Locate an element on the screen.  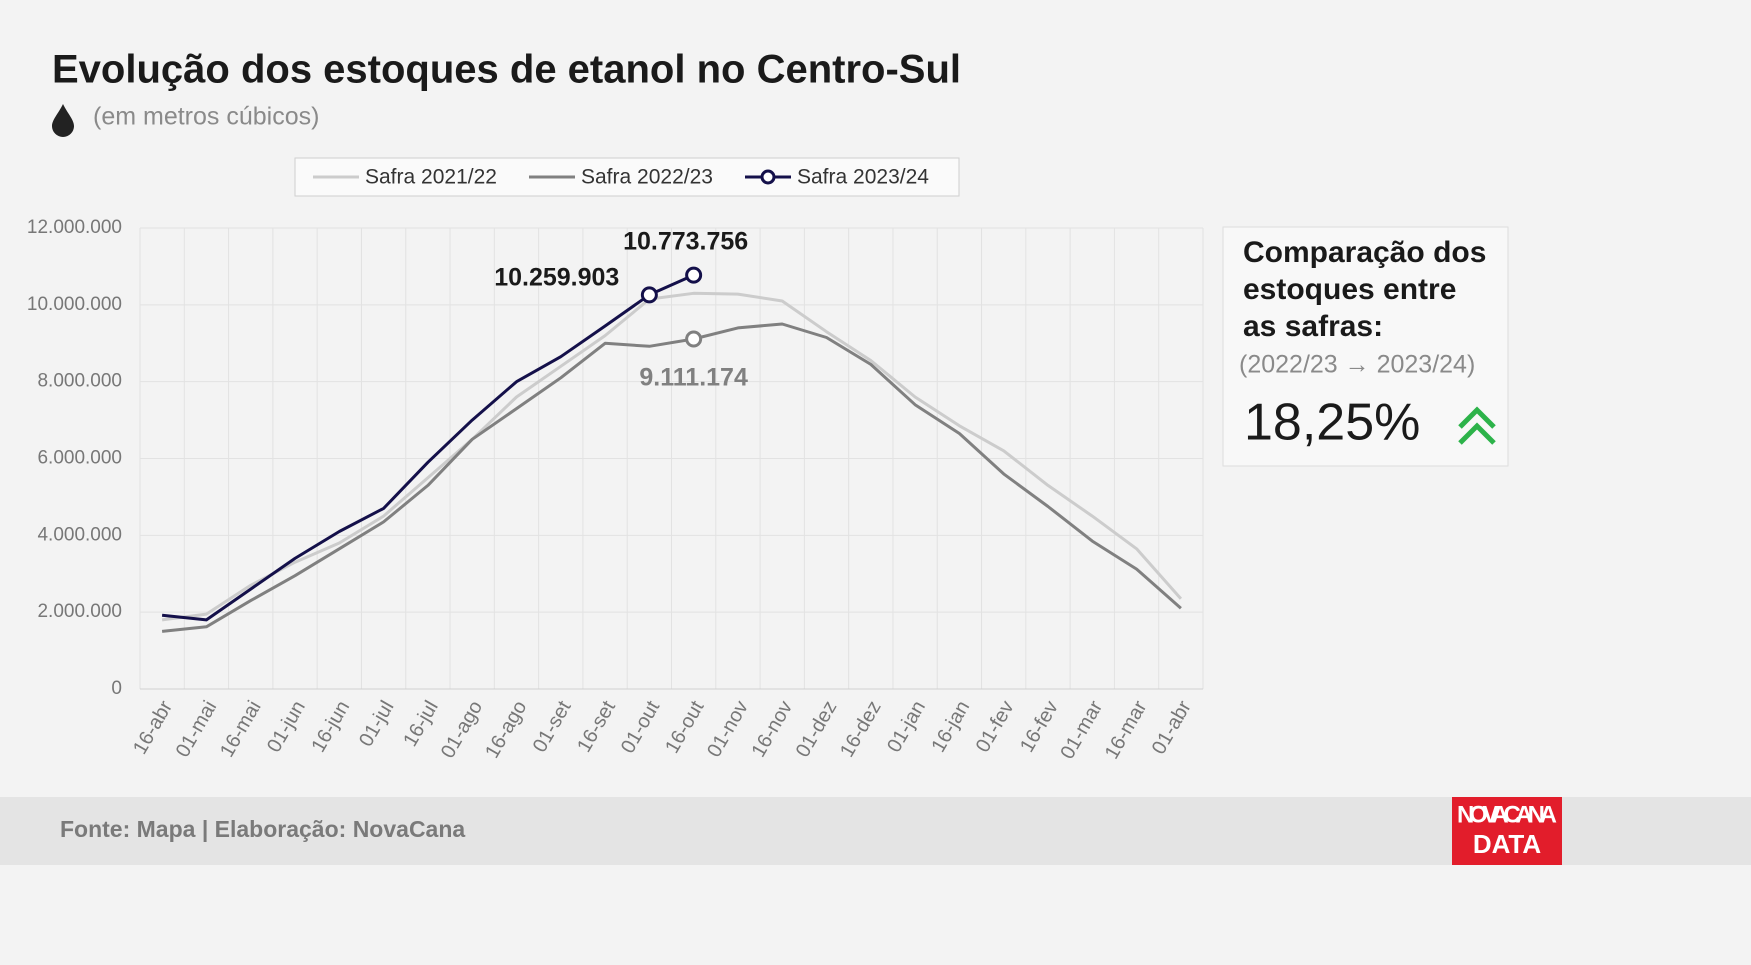
chart-subtitle: (em metros cúbicos) is located at coordinates (206, 117).